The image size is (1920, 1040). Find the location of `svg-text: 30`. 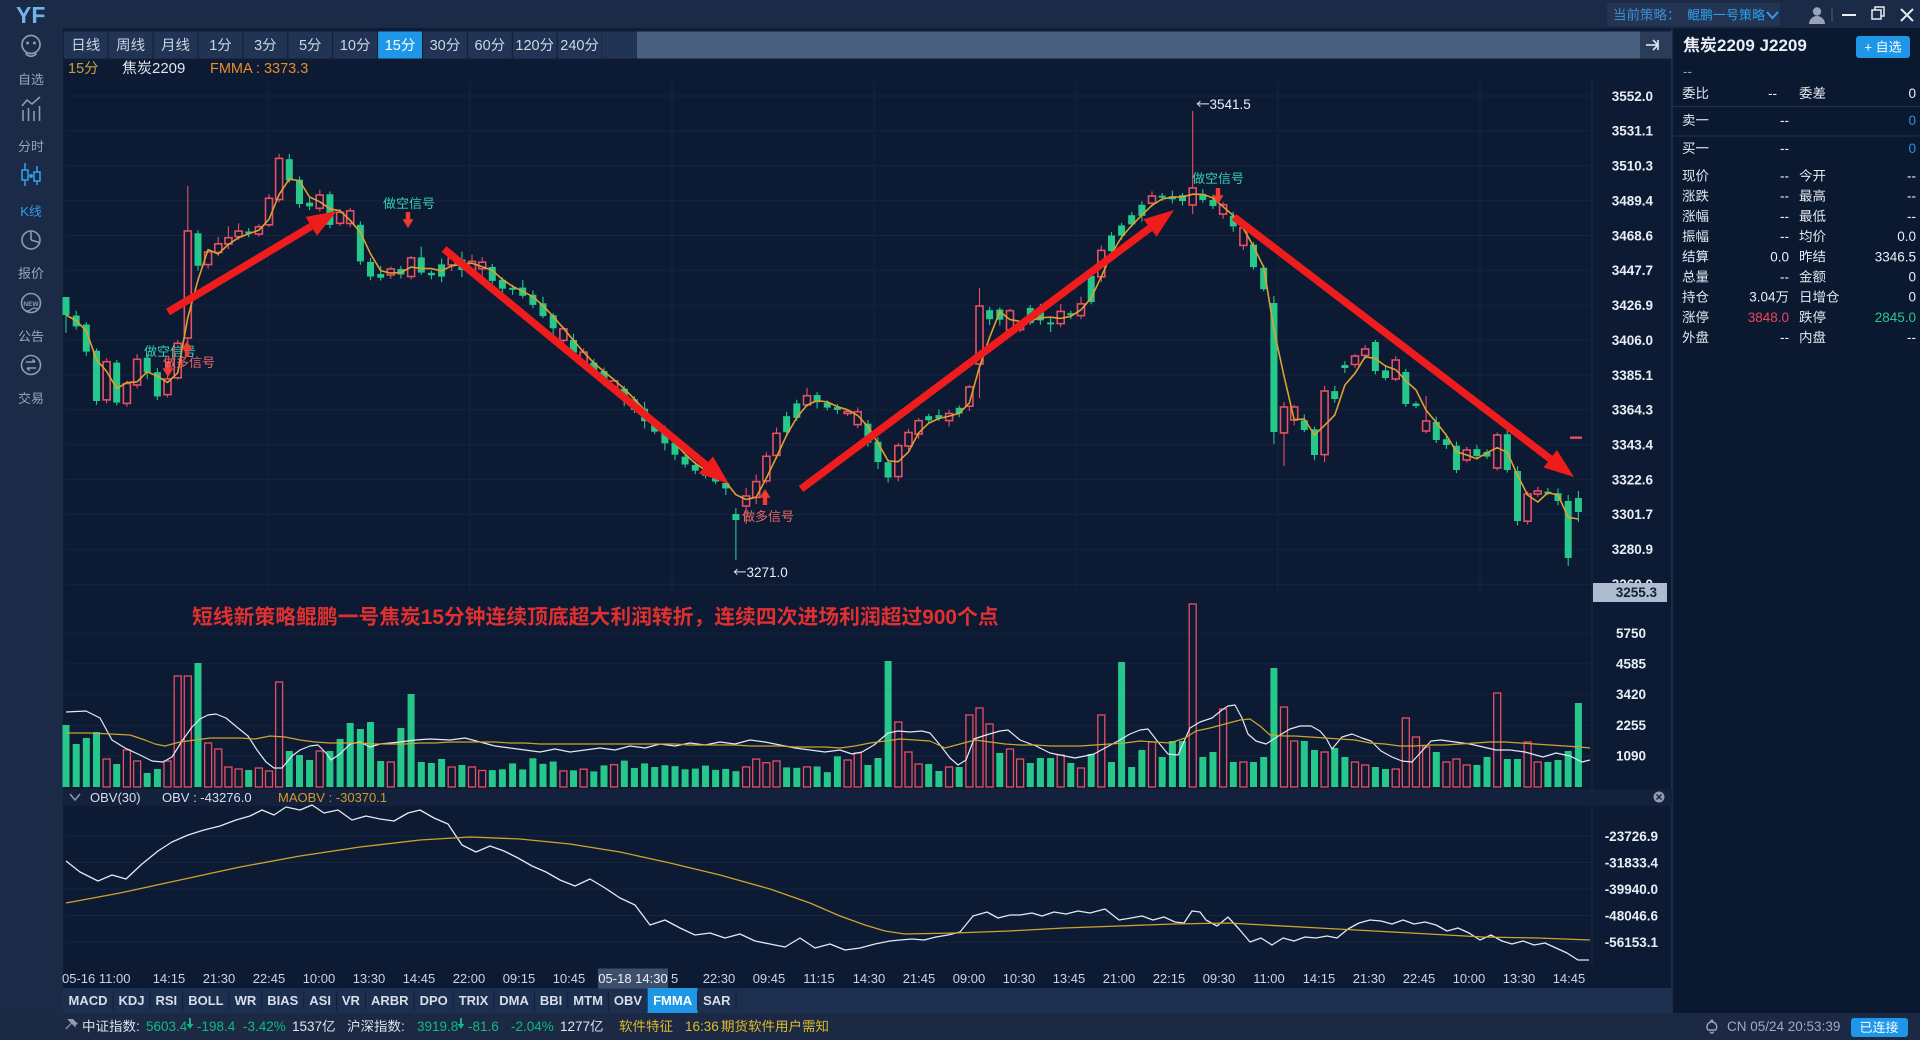

svg-text: 30 is located at coordinates (438, 46).